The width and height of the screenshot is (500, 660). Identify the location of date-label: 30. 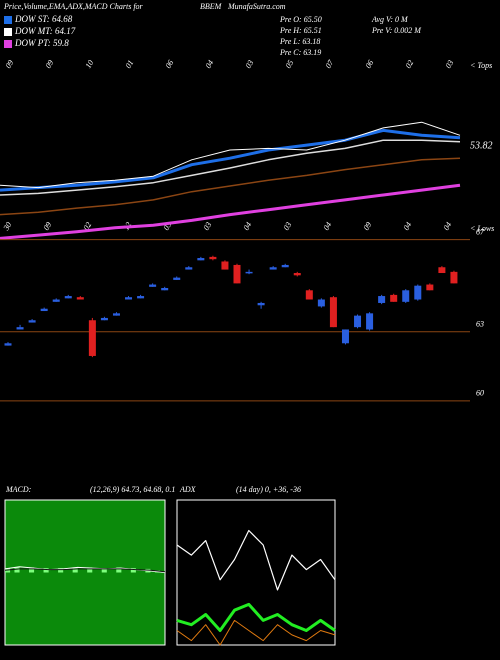
(7, 226).